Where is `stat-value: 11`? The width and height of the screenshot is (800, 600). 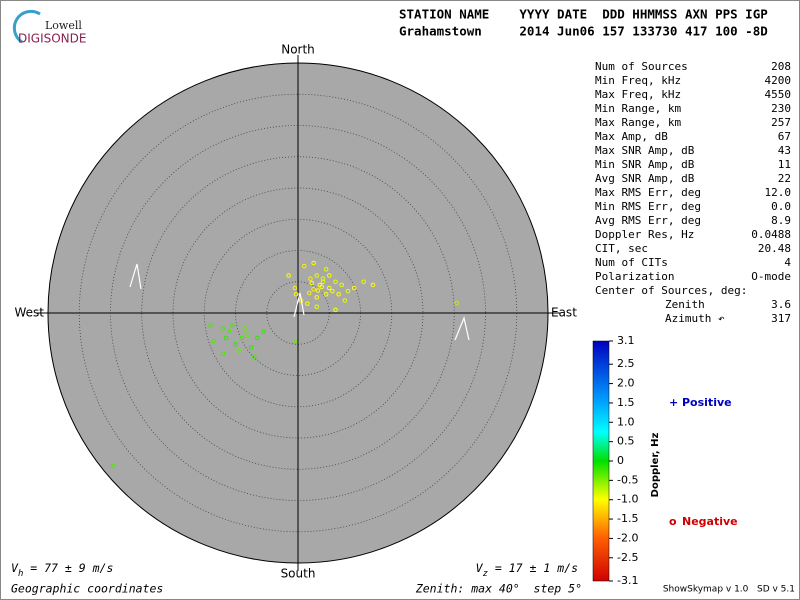
stat-value: 11 is located at coordinates (784, 164).